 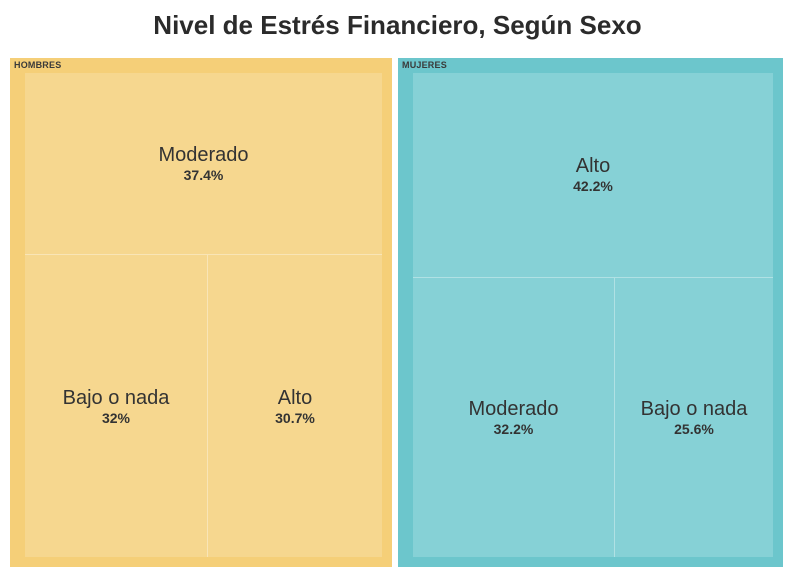 I want to click on tile-text: Bajo o nada 25.6%, so click(x=694, y=418).